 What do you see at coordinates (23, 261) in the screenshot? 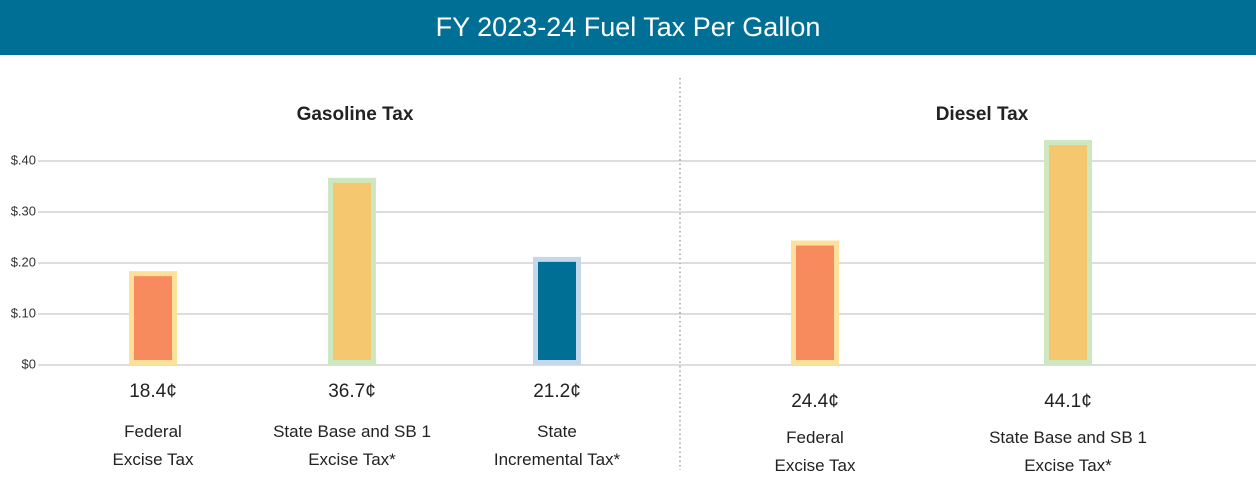
I see `y-tick-label: $.20` at bounding box center [23, 261].